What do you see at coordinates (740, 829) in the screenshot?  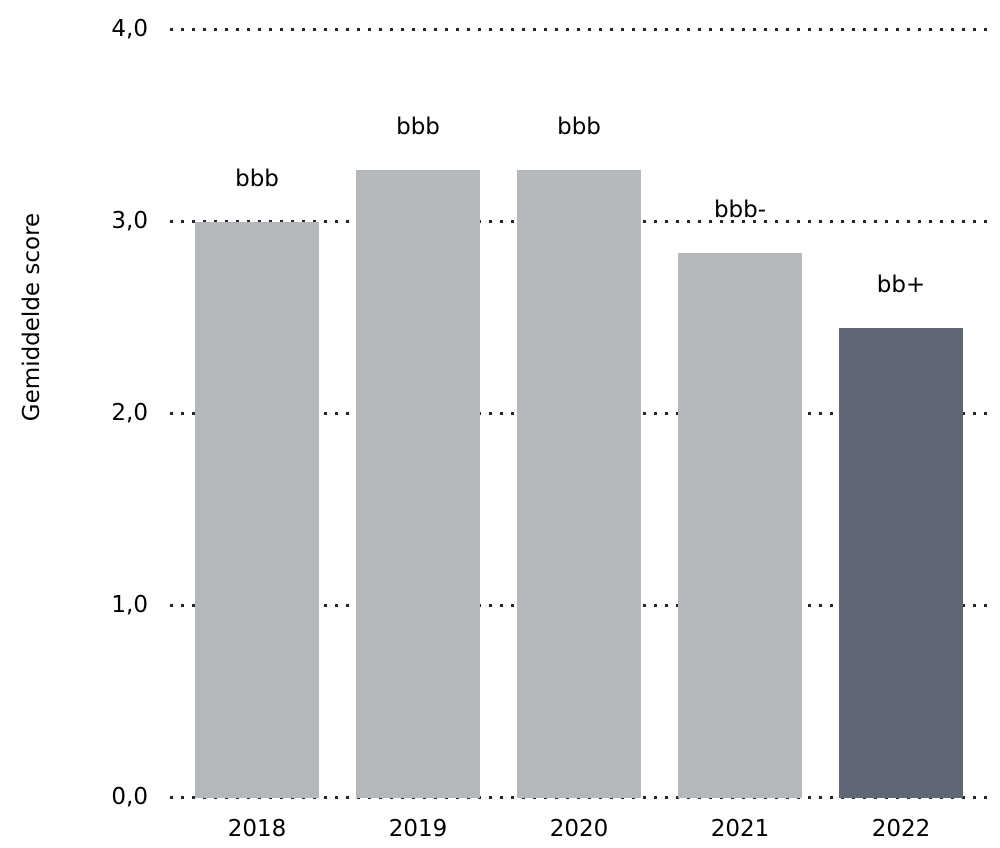 I see `x-tick-label: 2021` at bounding box center [740, 829].